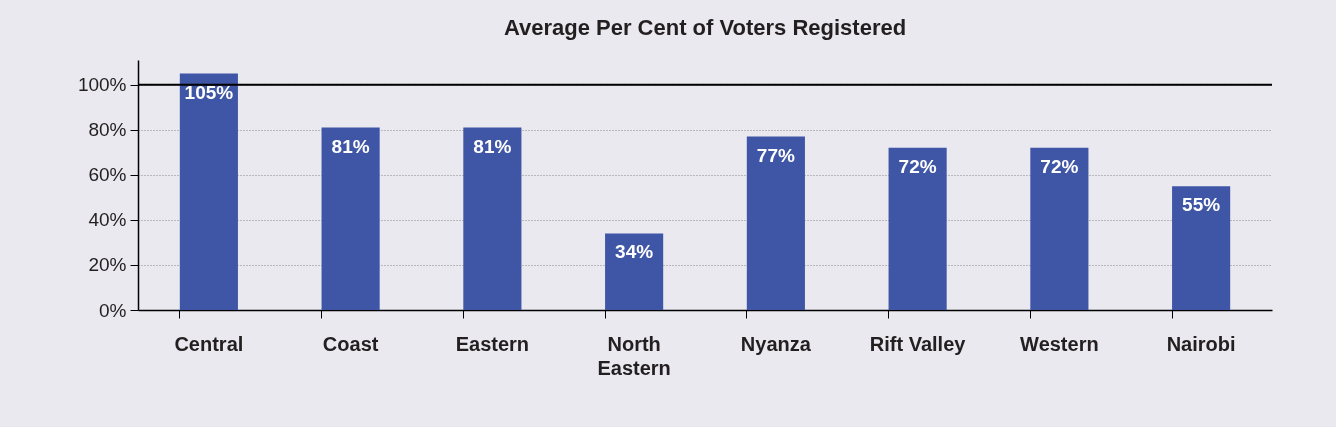  I want to click on x-tick-label: Central, so click(209, 343).